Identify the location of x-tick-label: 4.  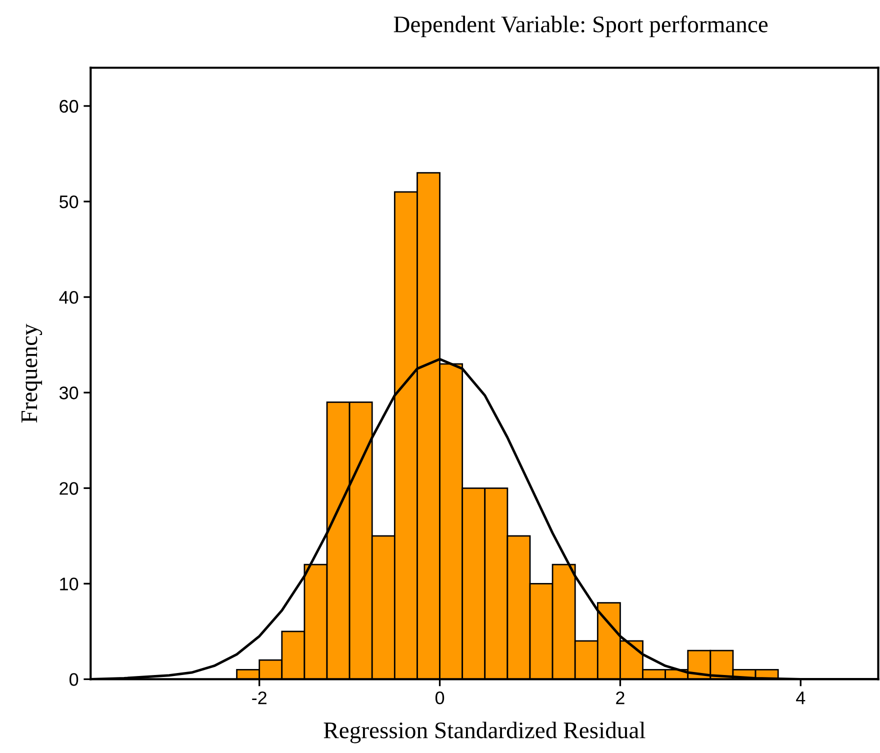
(801, 698).